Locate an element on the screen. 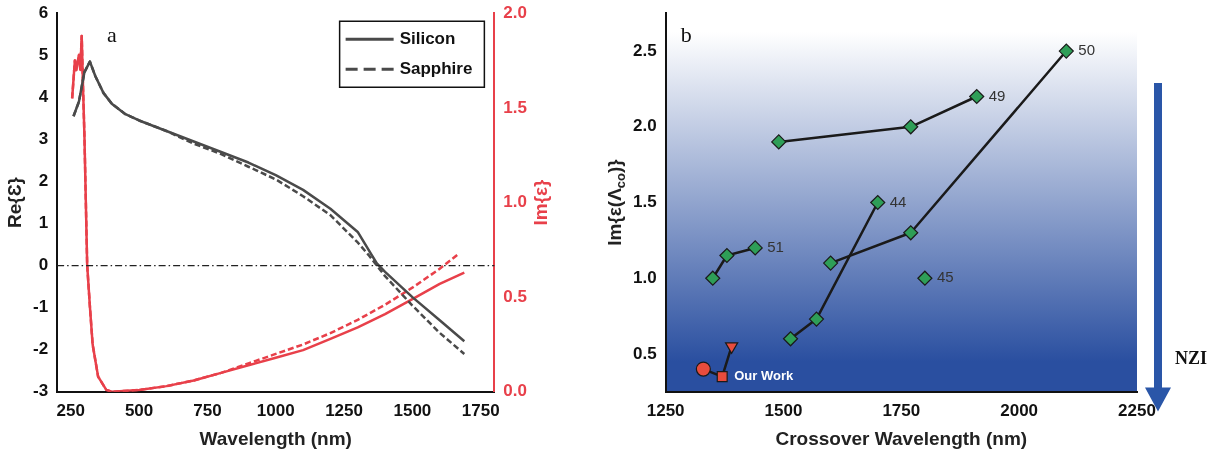 Image resolution: width=1217 pixels, height=460 pixels. y-tick-label: 0.5 is located at coordinates (644, 353).